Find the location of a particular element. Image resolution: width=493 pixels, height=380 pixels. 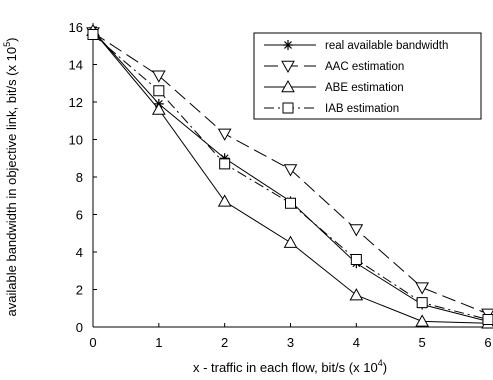

y-tick-label: 4 is located at coordinates (79, 252).